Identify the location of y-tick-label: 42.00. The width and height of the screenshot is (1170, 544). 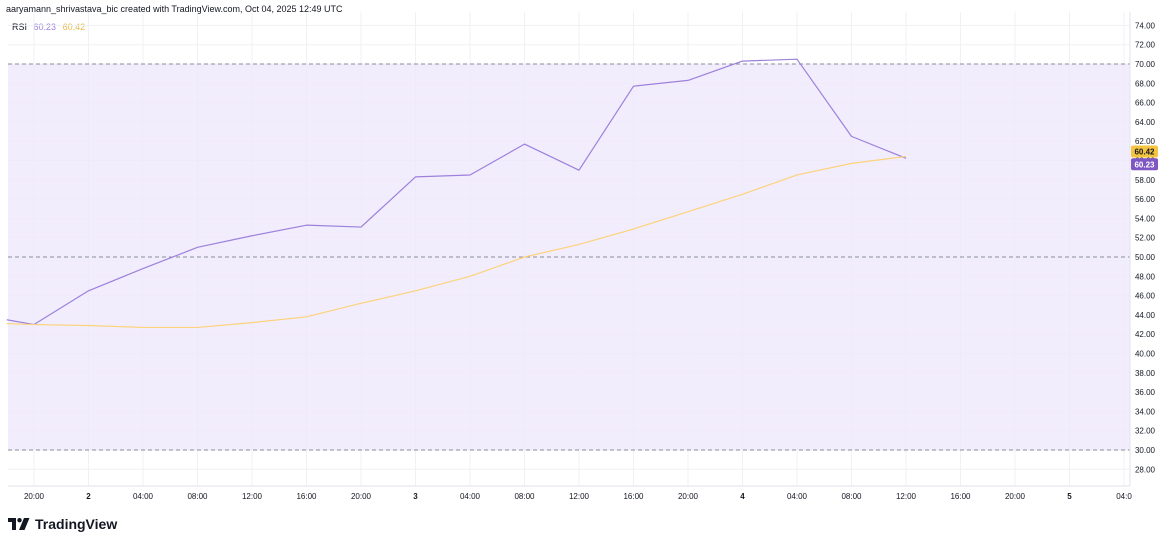
(1145, 334).